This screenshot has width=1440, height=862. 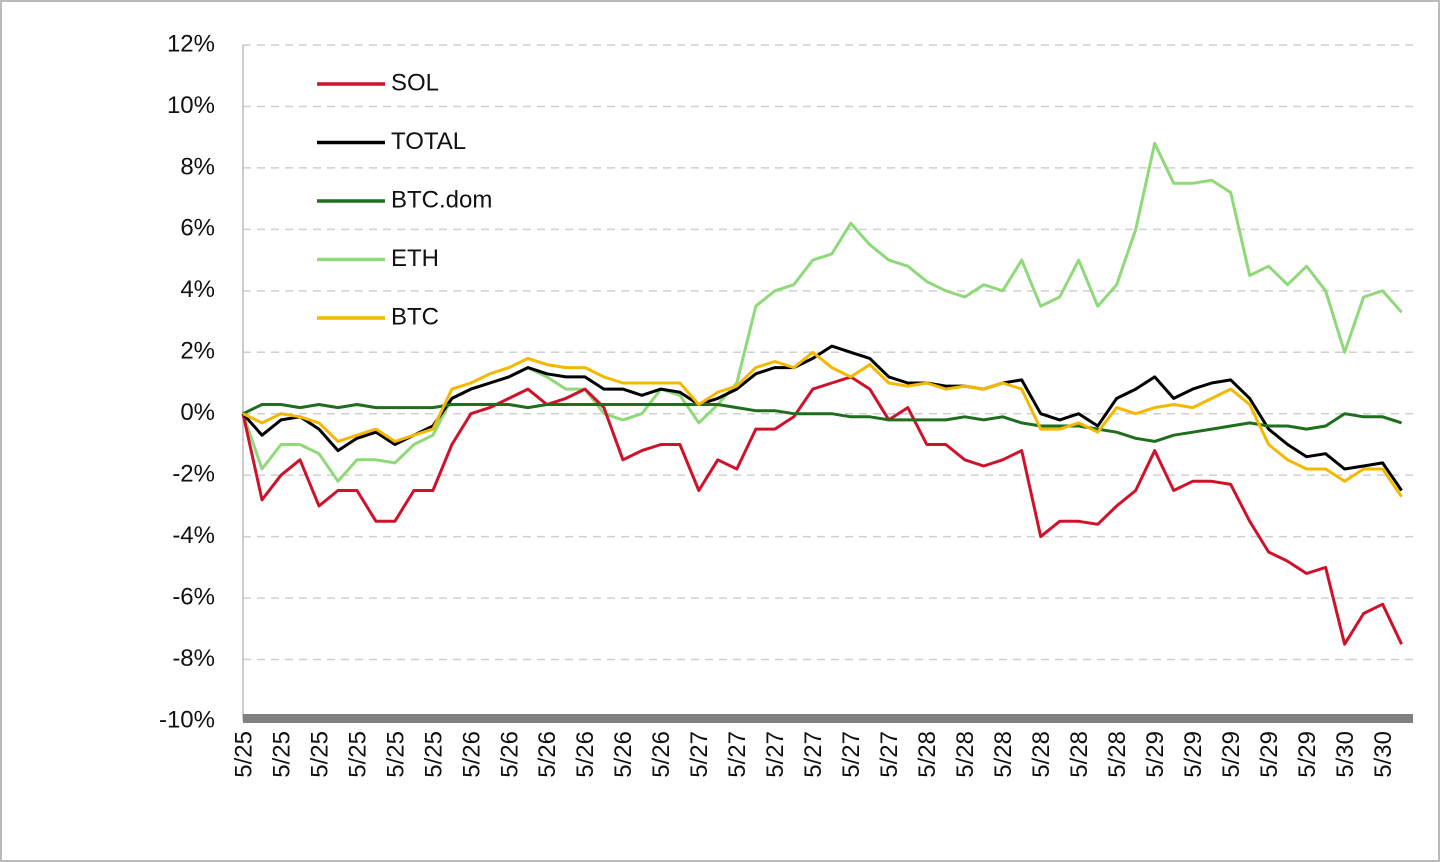 What do you see at coordinates (197, 351) in the screenshot?
I see `y-tick-label: 2%` at bounding box center [197, 351].